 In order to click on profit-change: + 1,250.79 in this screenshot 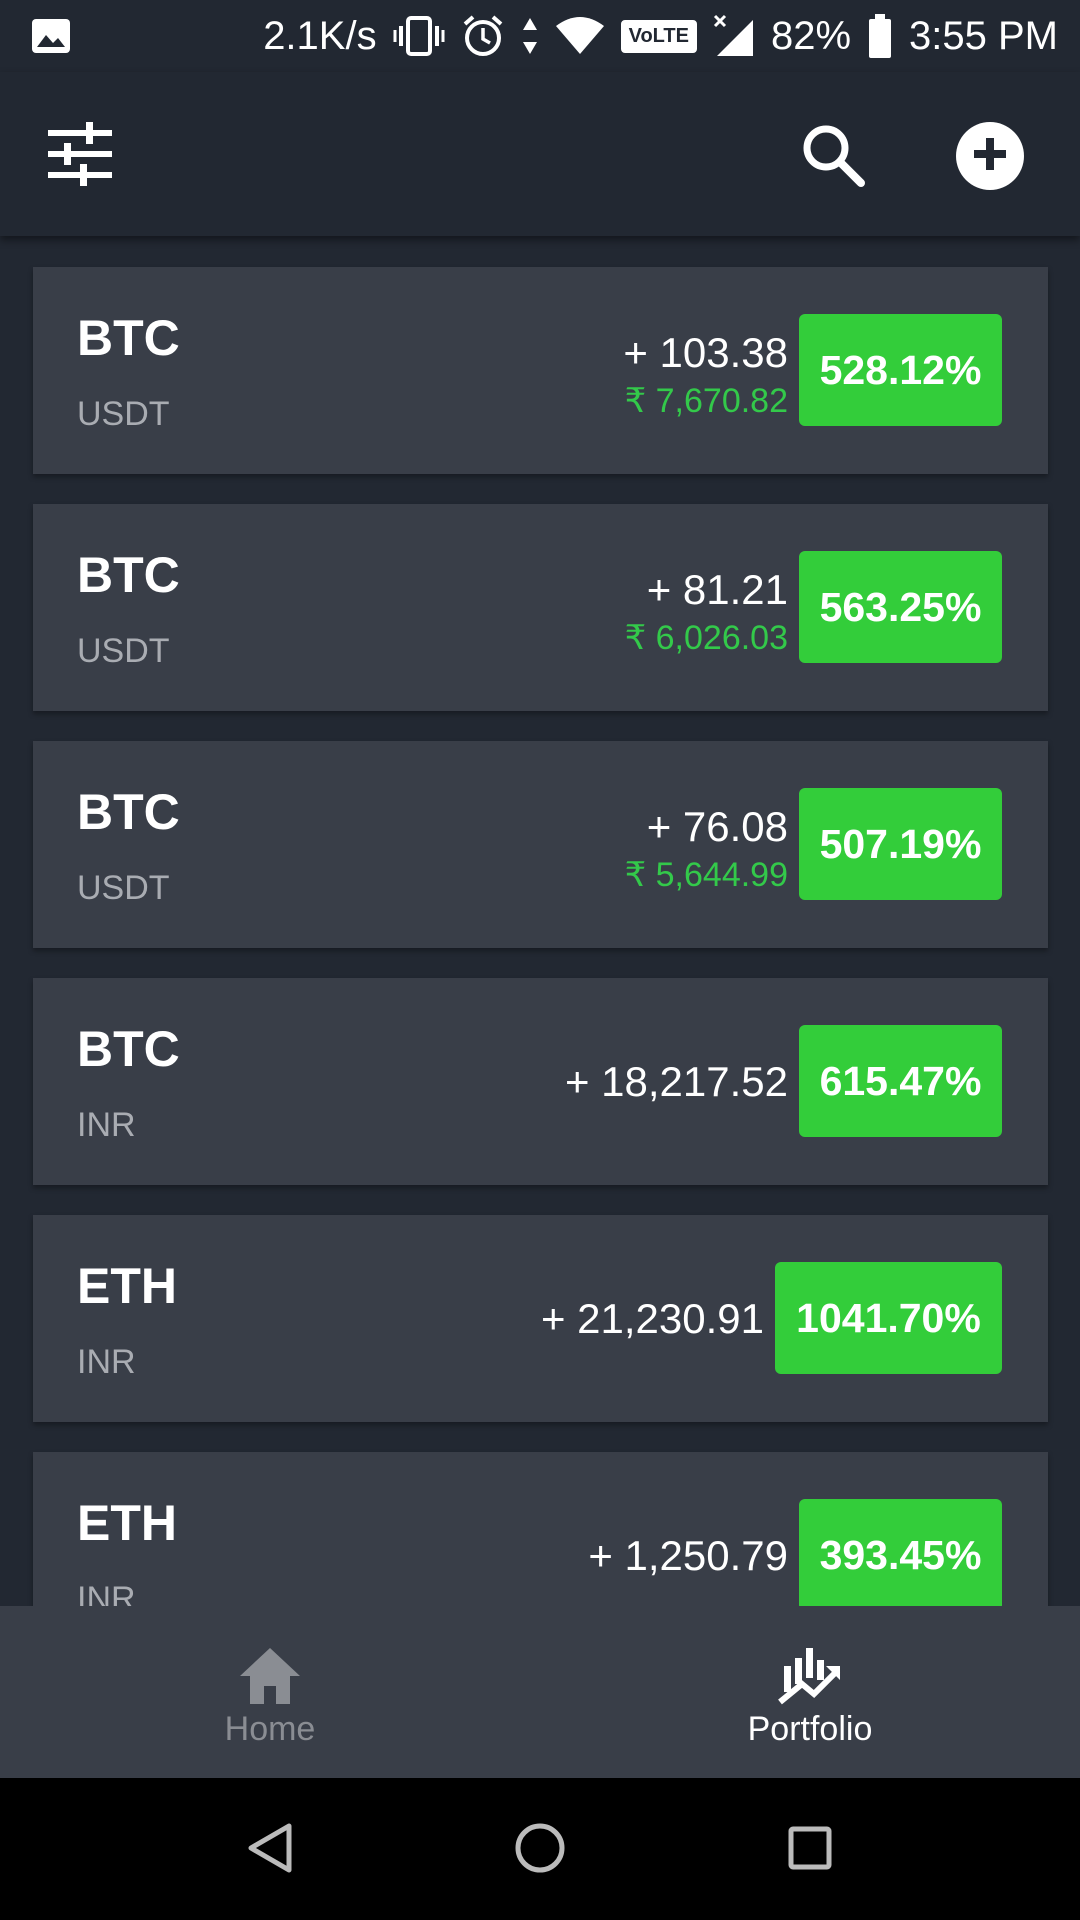, I will do `click(688, 1555)`.